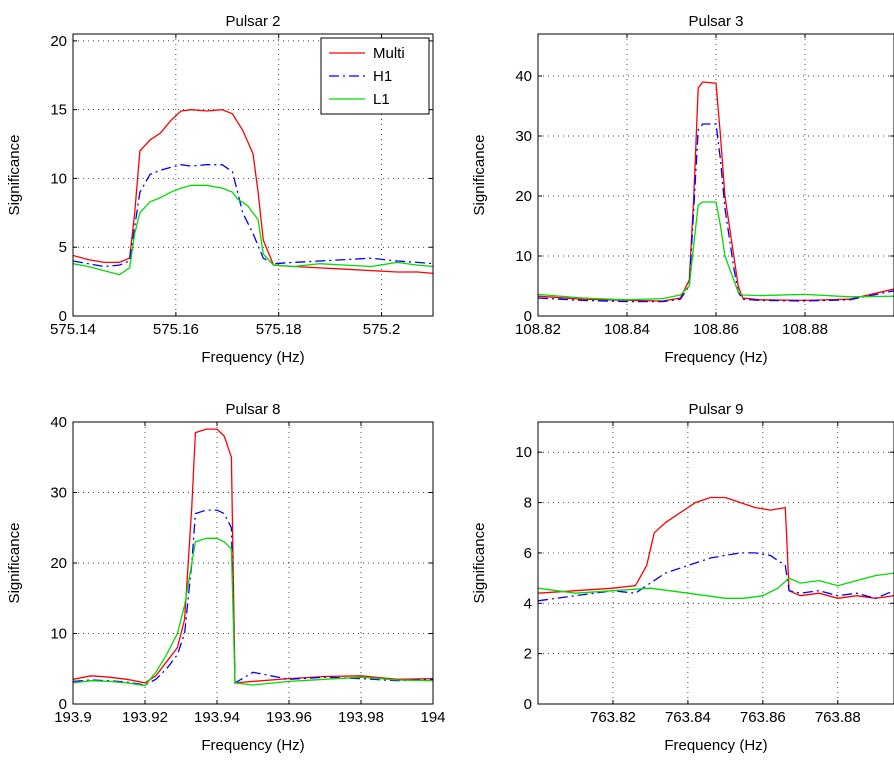  What do you see at coordinates (58, 110) in the screenshot?
I see `y-tick-label: 15` at bounding box center [58, 110].